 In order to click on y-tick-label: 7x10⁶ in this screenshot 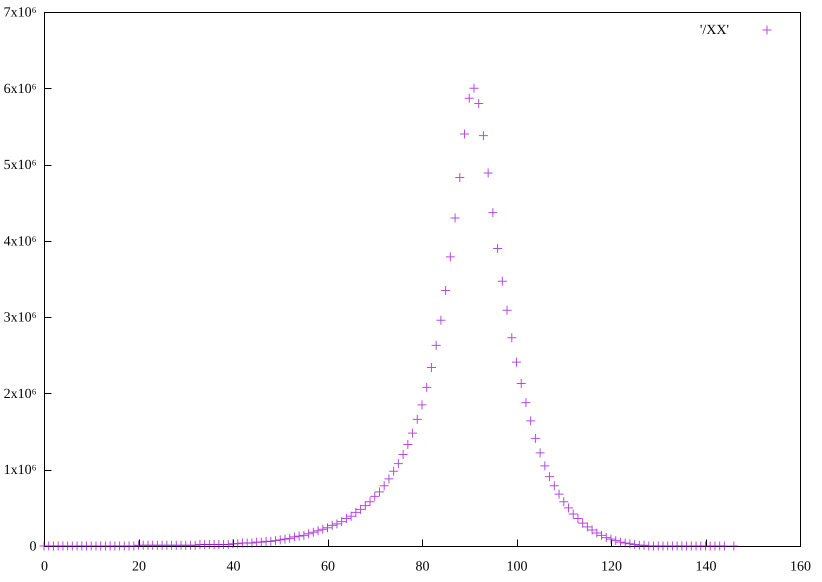, I will do `click(20, 13)`.